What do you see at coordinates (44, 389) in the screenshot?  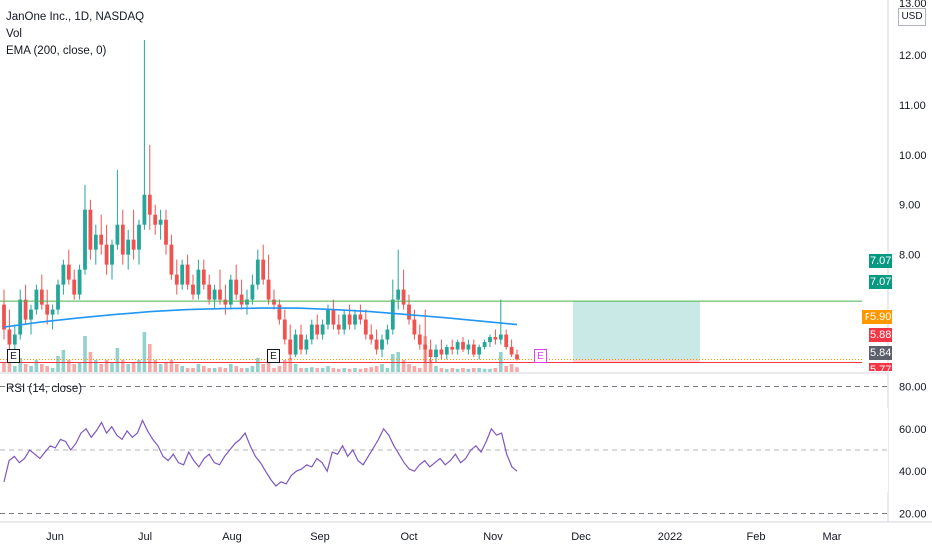 I see `rsi-legend: RSI (14, close)` at bounding box center [44, 389].